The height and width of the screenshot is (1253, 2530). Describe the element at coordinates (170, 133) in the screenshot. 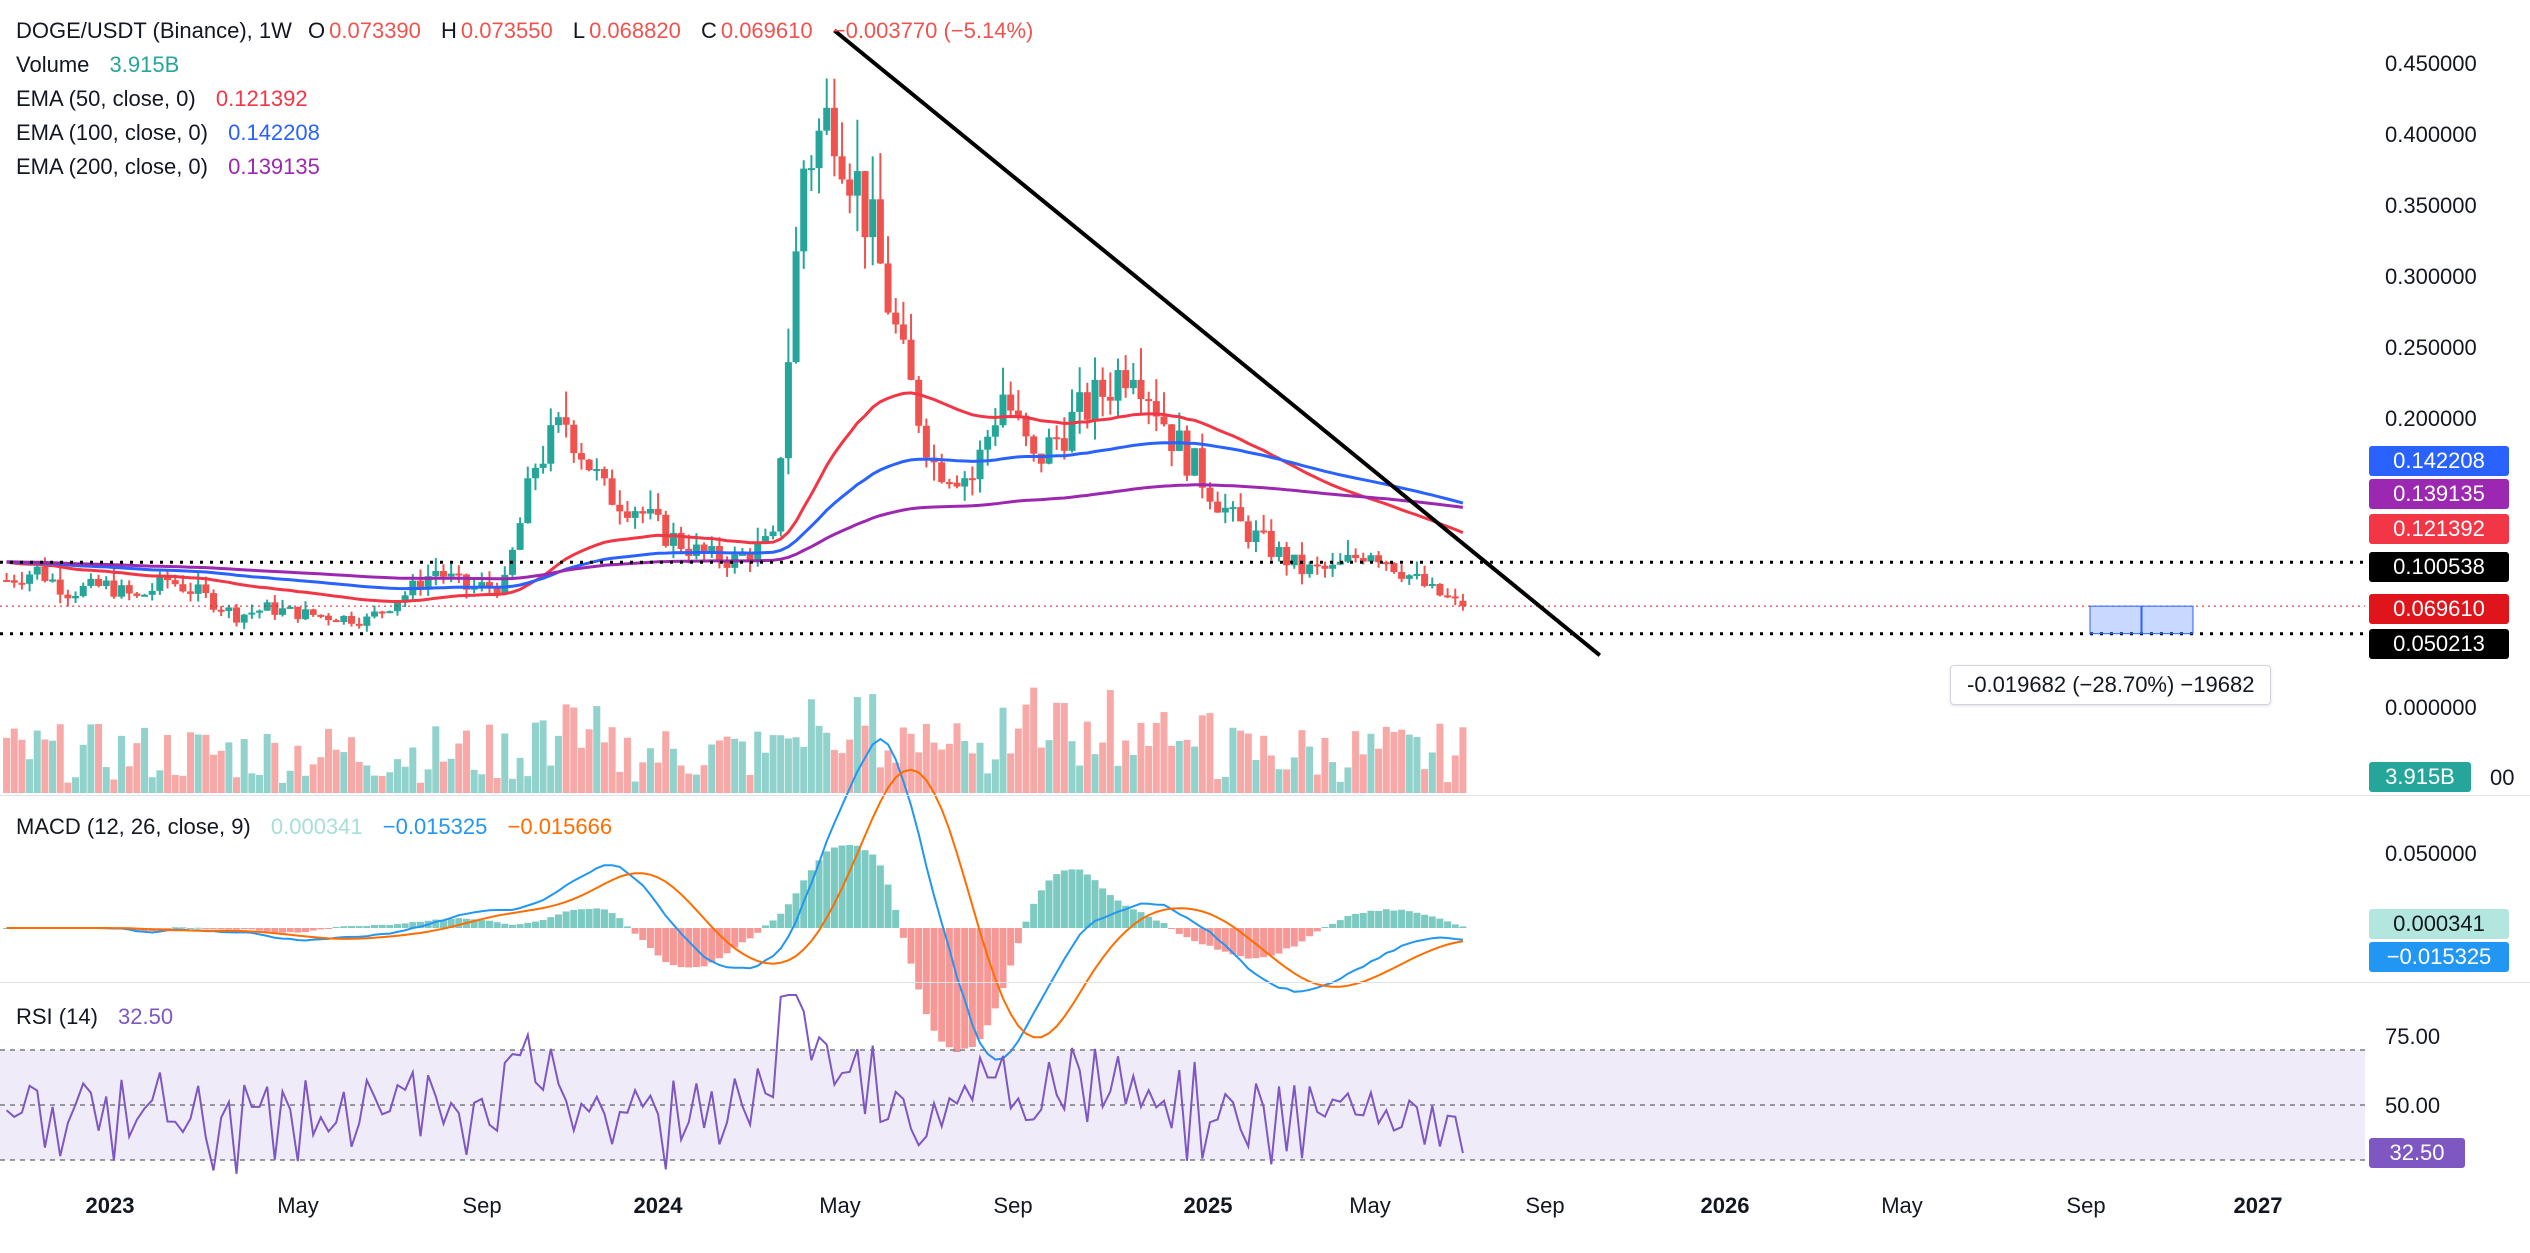

I see `ema100-legend: EMA (100, close, 0) 0.142208` at that location.